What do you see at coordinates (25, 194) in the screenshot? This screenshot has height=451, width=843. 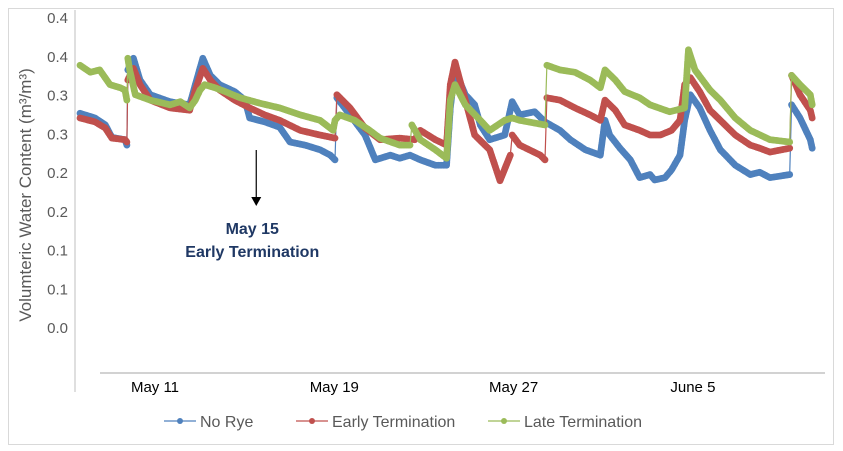 I see `y-axis-label: Volumteric Water Content (m³/m³)` at bounding box center [25, 194].